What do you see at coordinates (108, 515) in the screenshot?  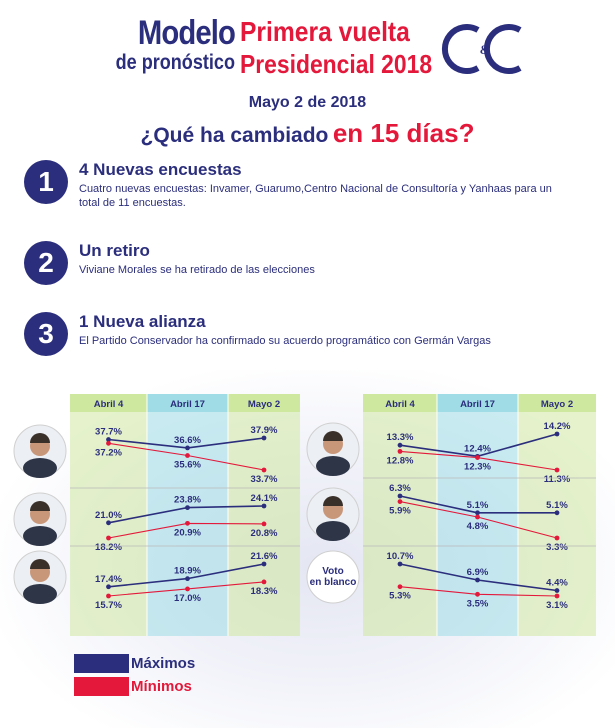 I see `data-label: 21.0%` at bounding box center [108, 515].